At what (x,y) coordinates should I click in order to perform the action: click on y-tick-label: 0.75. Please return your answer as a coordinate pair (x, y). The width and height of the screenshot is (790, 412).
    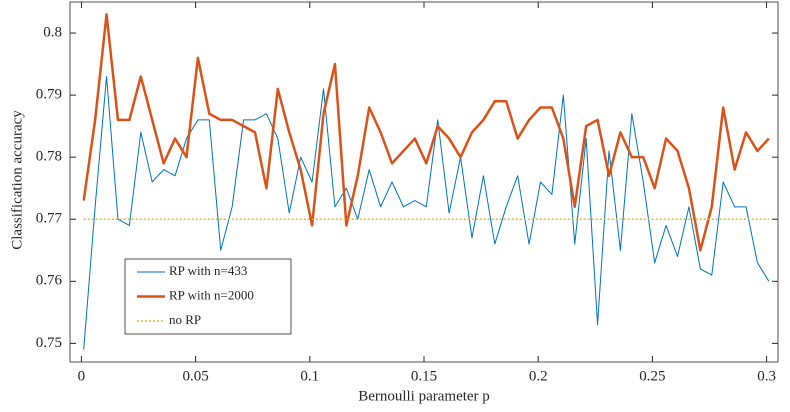
    Looking at the image, I should click on (49, 343).